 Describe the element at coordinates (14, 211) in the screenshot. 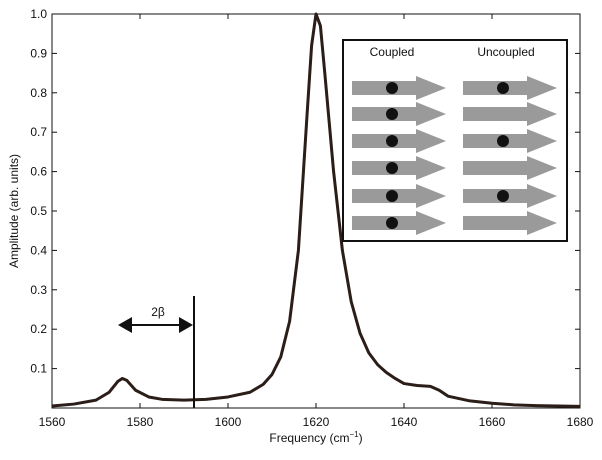

I see `y-axis-label: Amplitude (arb. units)` at that location.